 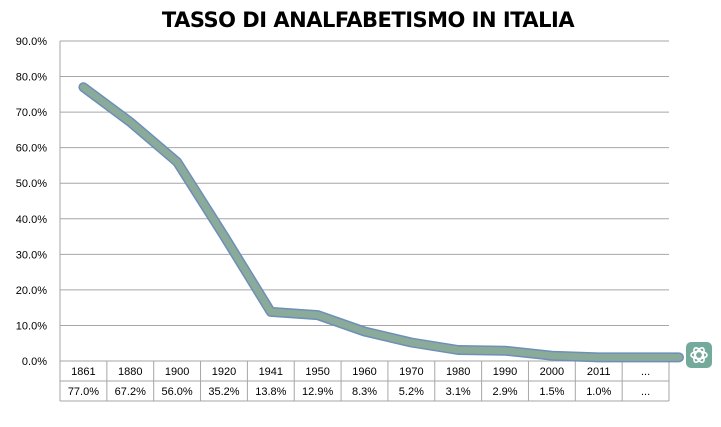 I want to click on openai-logo-icon, so click(x=699, y=355).